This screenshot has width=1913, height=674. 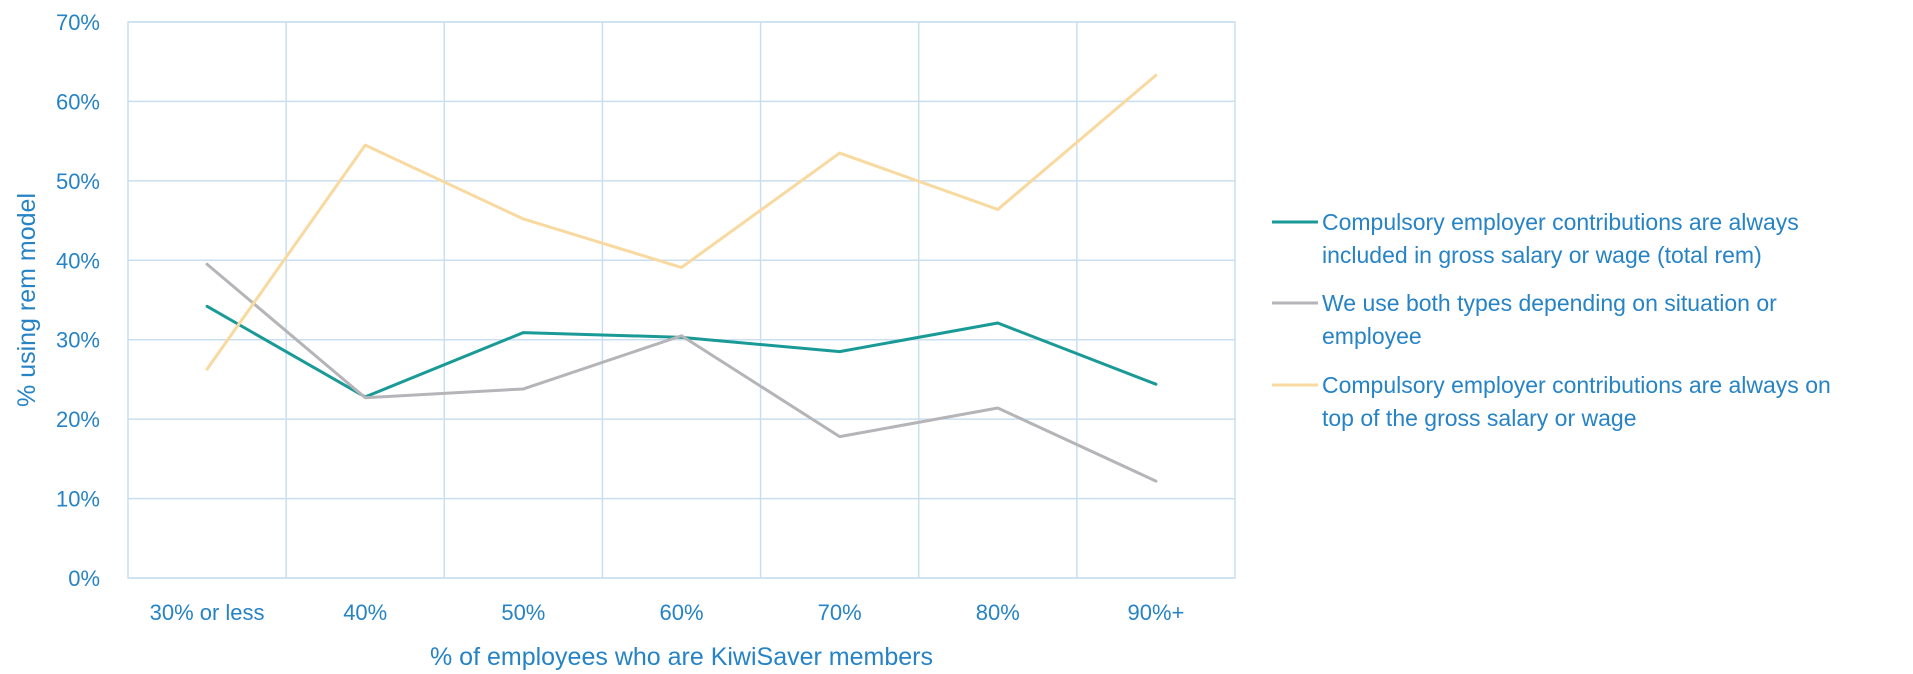 I want to click on x-tick-label: 80%, so click(x=998, y=612).